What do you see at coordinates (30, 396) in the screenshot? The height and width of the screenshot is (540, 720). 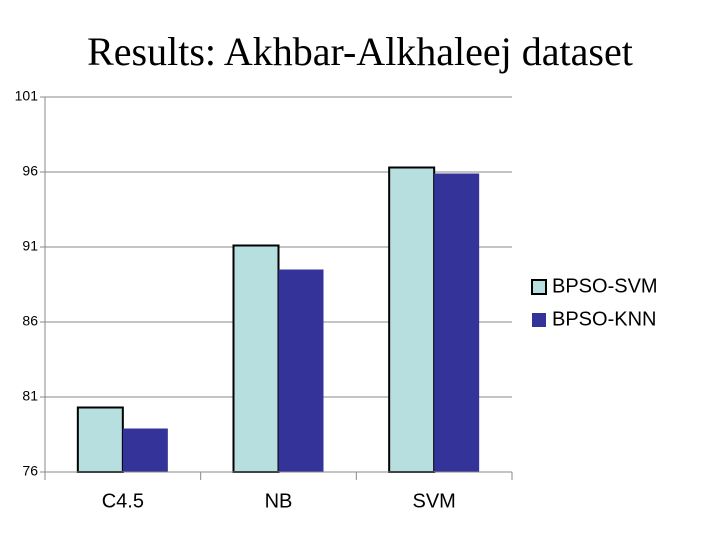 I see `y-tick-label: 81` at bounding box center [30, 396].